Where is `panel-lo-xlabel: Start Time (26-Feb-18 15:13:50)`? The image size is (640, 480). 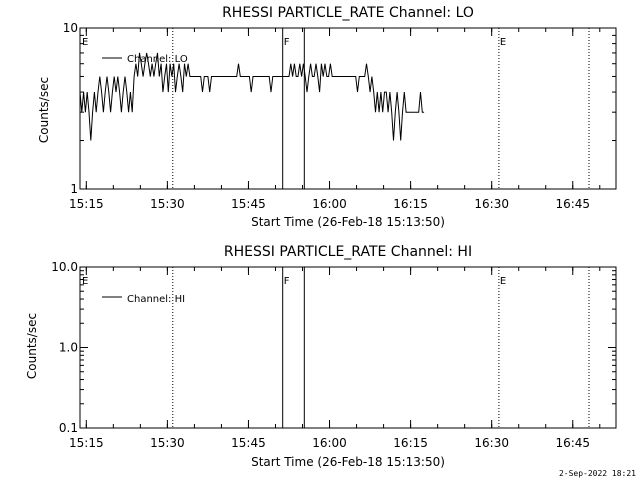 panel-lo-xlabel: Start Time (26-Feb-18 15:13:50) is located at coordinates (348, 222).